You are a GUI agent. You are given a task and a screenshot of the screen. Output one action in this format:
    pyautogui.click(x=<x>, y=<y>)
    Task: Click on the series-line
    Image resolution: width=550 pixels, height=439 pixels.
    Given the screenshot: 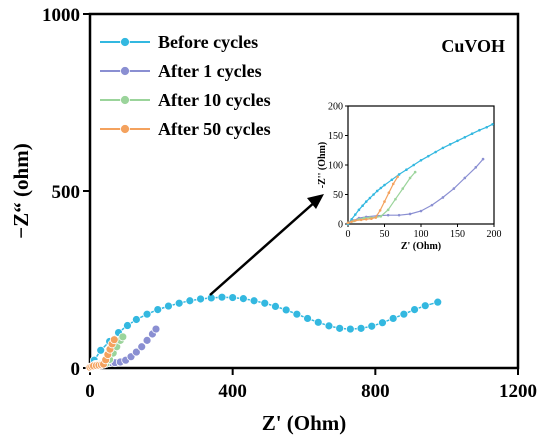 What is the action you would take?
    pyautogui.click(x=264, y=332)
    